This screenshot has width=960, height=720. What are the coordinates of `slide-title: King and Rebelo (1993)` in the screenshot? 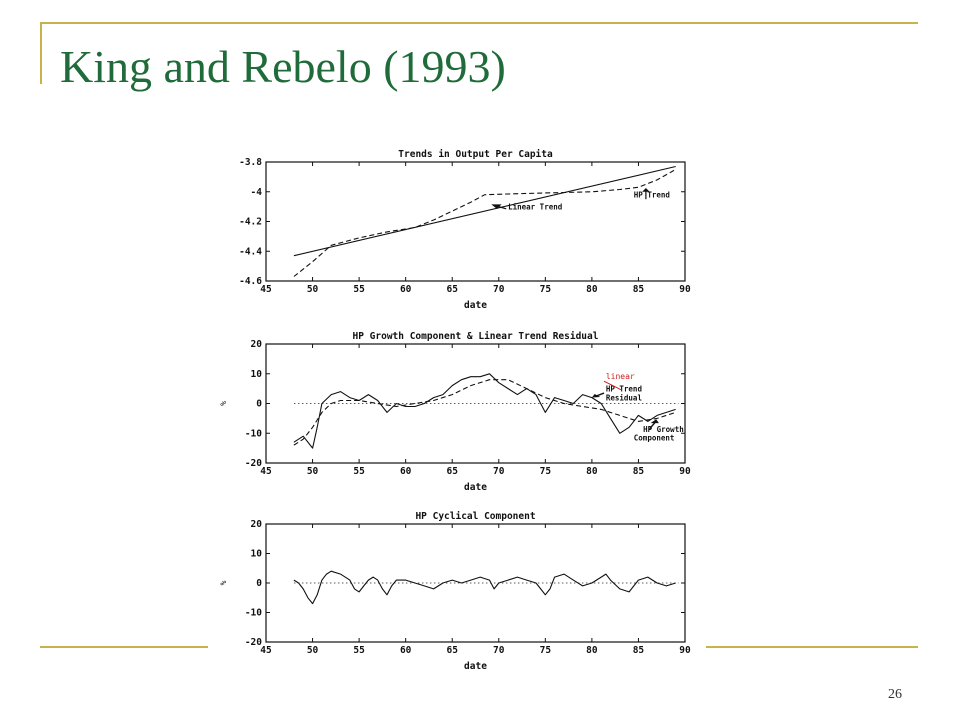 It's located at (283, 66).